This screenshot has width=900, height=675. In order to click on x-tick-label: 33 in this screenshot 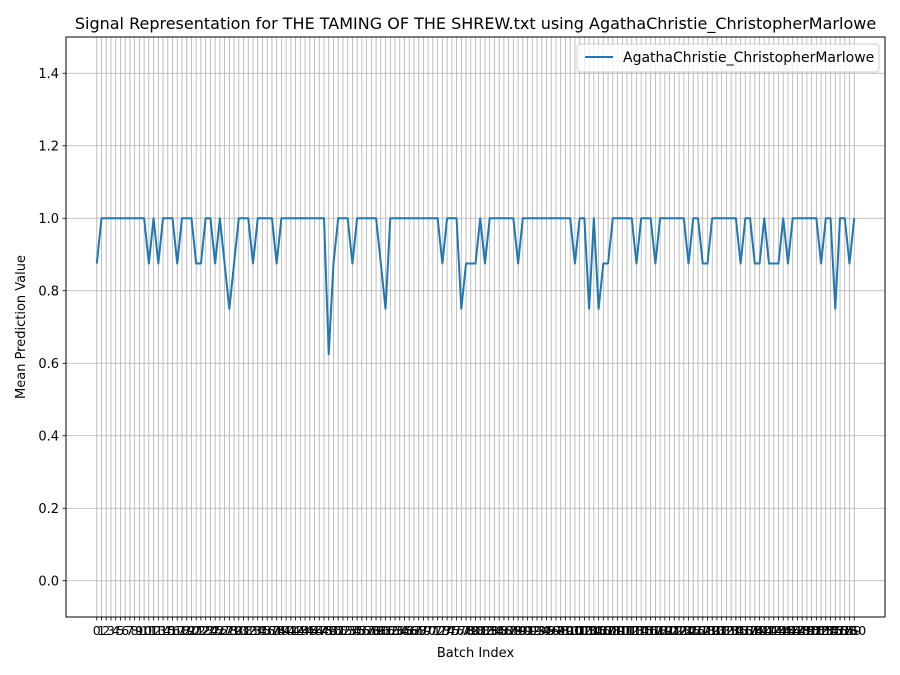, I will do `click(253, 630)`.